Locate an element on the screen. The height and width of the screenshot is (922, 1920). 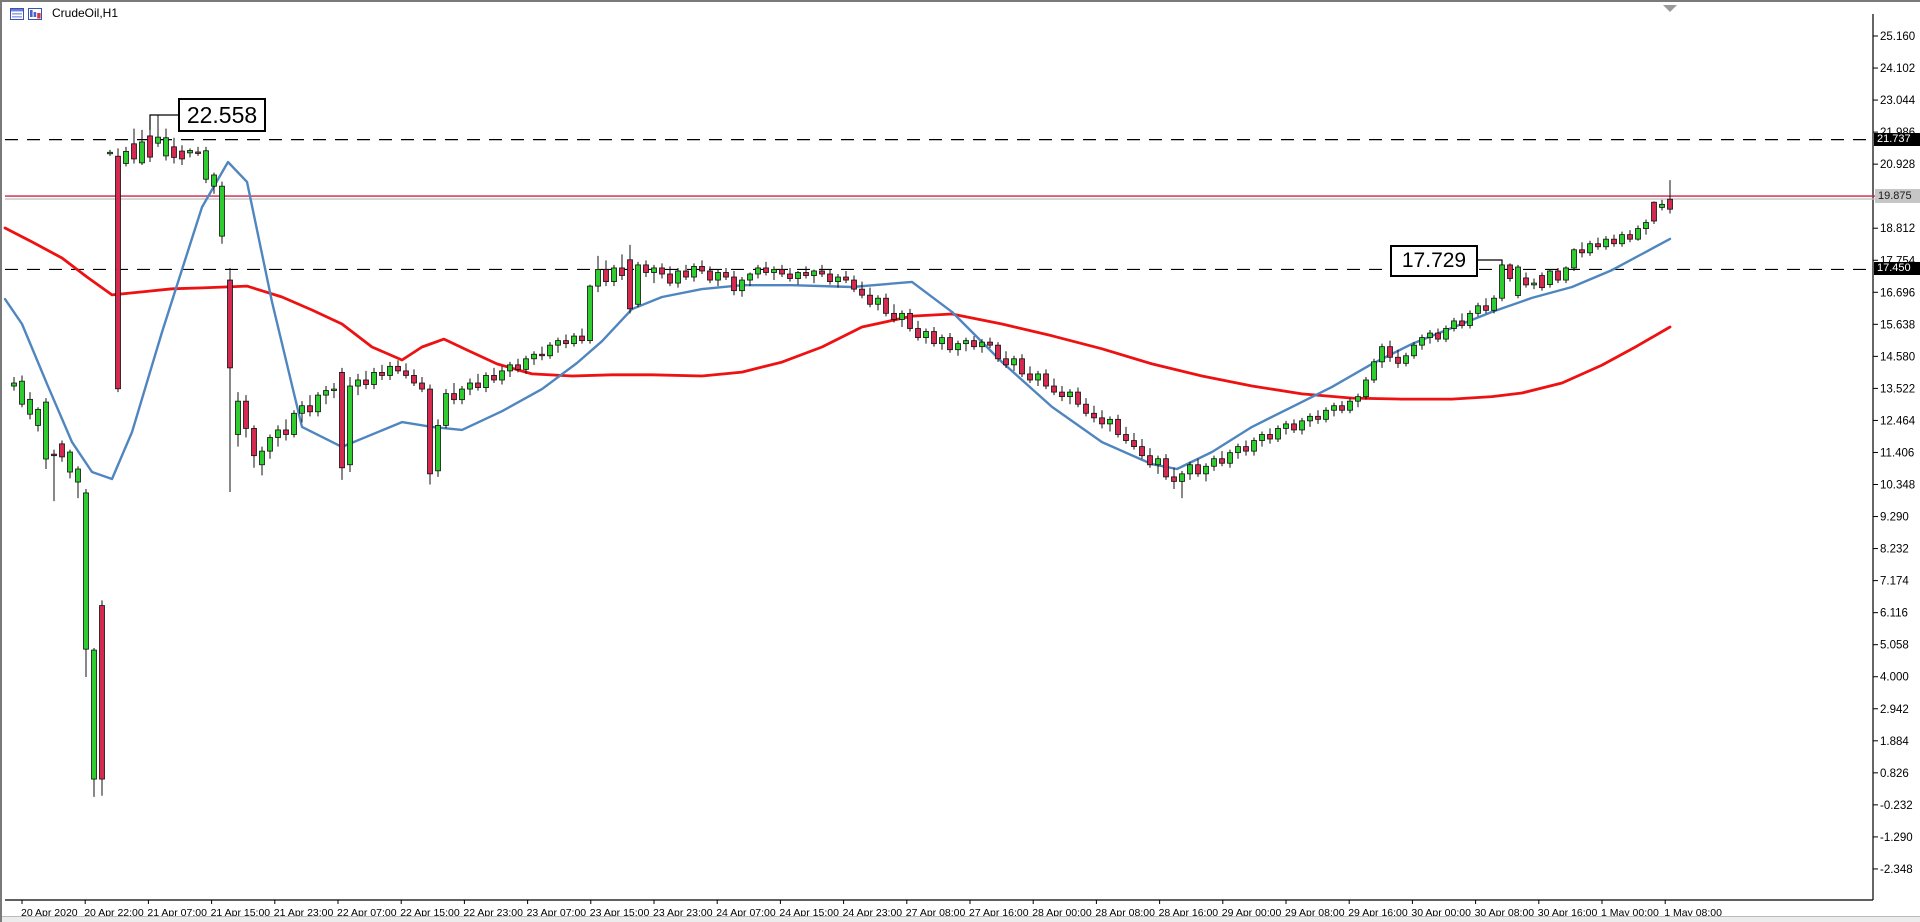
price-label: 15.638 is located at coordinates (1897, 325).